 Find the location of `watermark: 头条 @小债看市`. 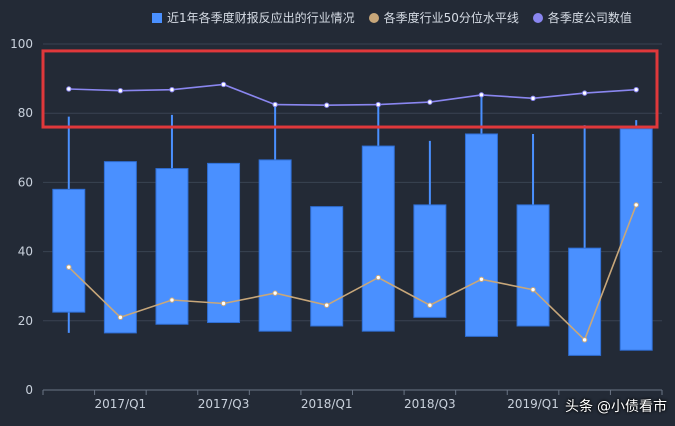

watermark: 头条 @小债看市 is located at coordinates (616, 406).